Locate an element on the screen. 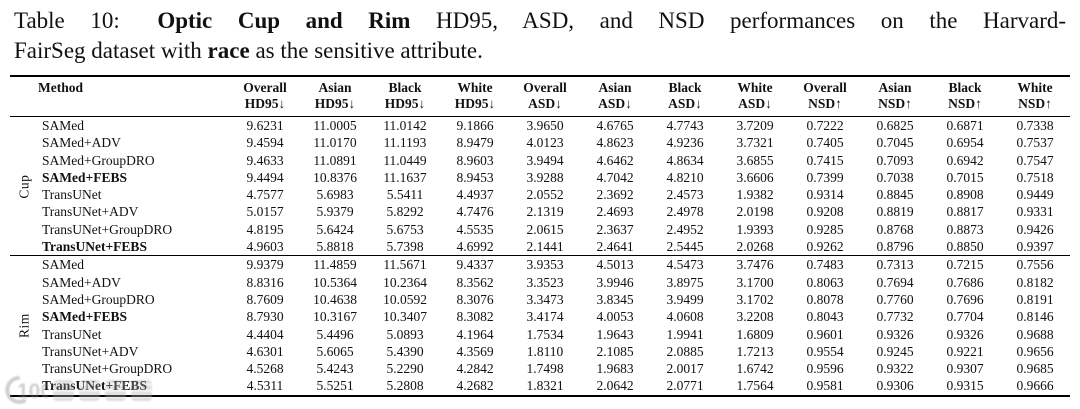 The image size is (1080, 409). value-cell: 9.4337 is located at coordinates (475, 265).